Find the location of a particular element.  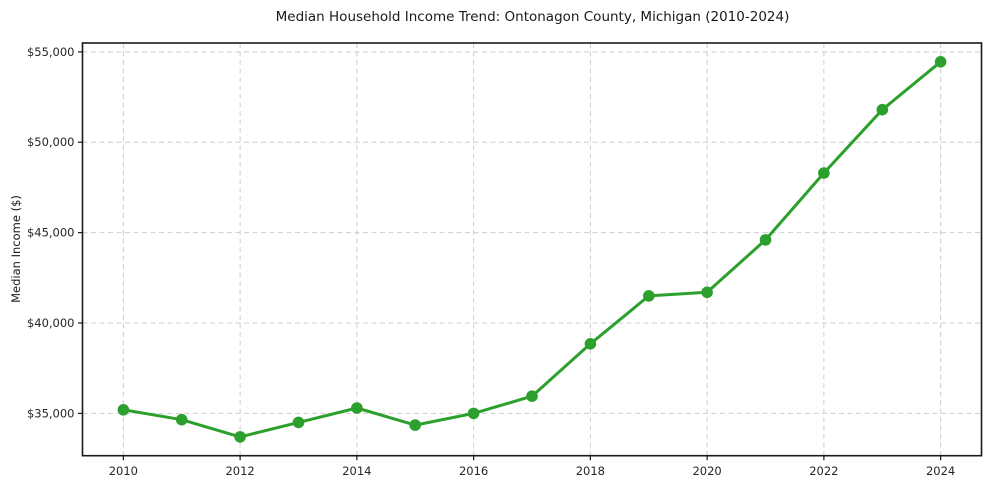

x-tick-label: 2010 is located at coordinates (123, 471).